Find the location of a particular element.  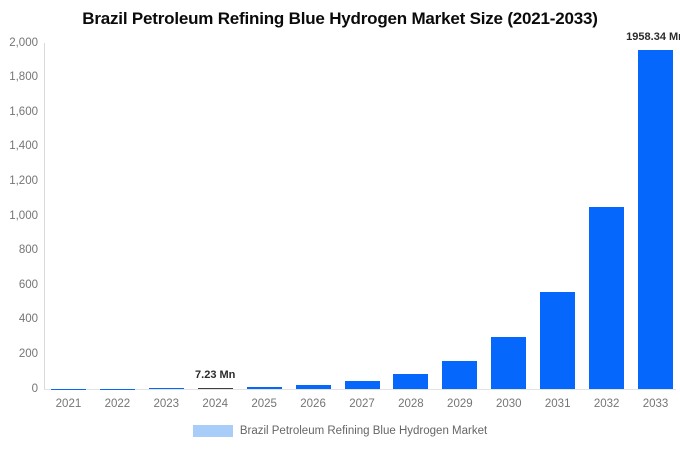

bar-2028 is located at coordinates (411, 381).